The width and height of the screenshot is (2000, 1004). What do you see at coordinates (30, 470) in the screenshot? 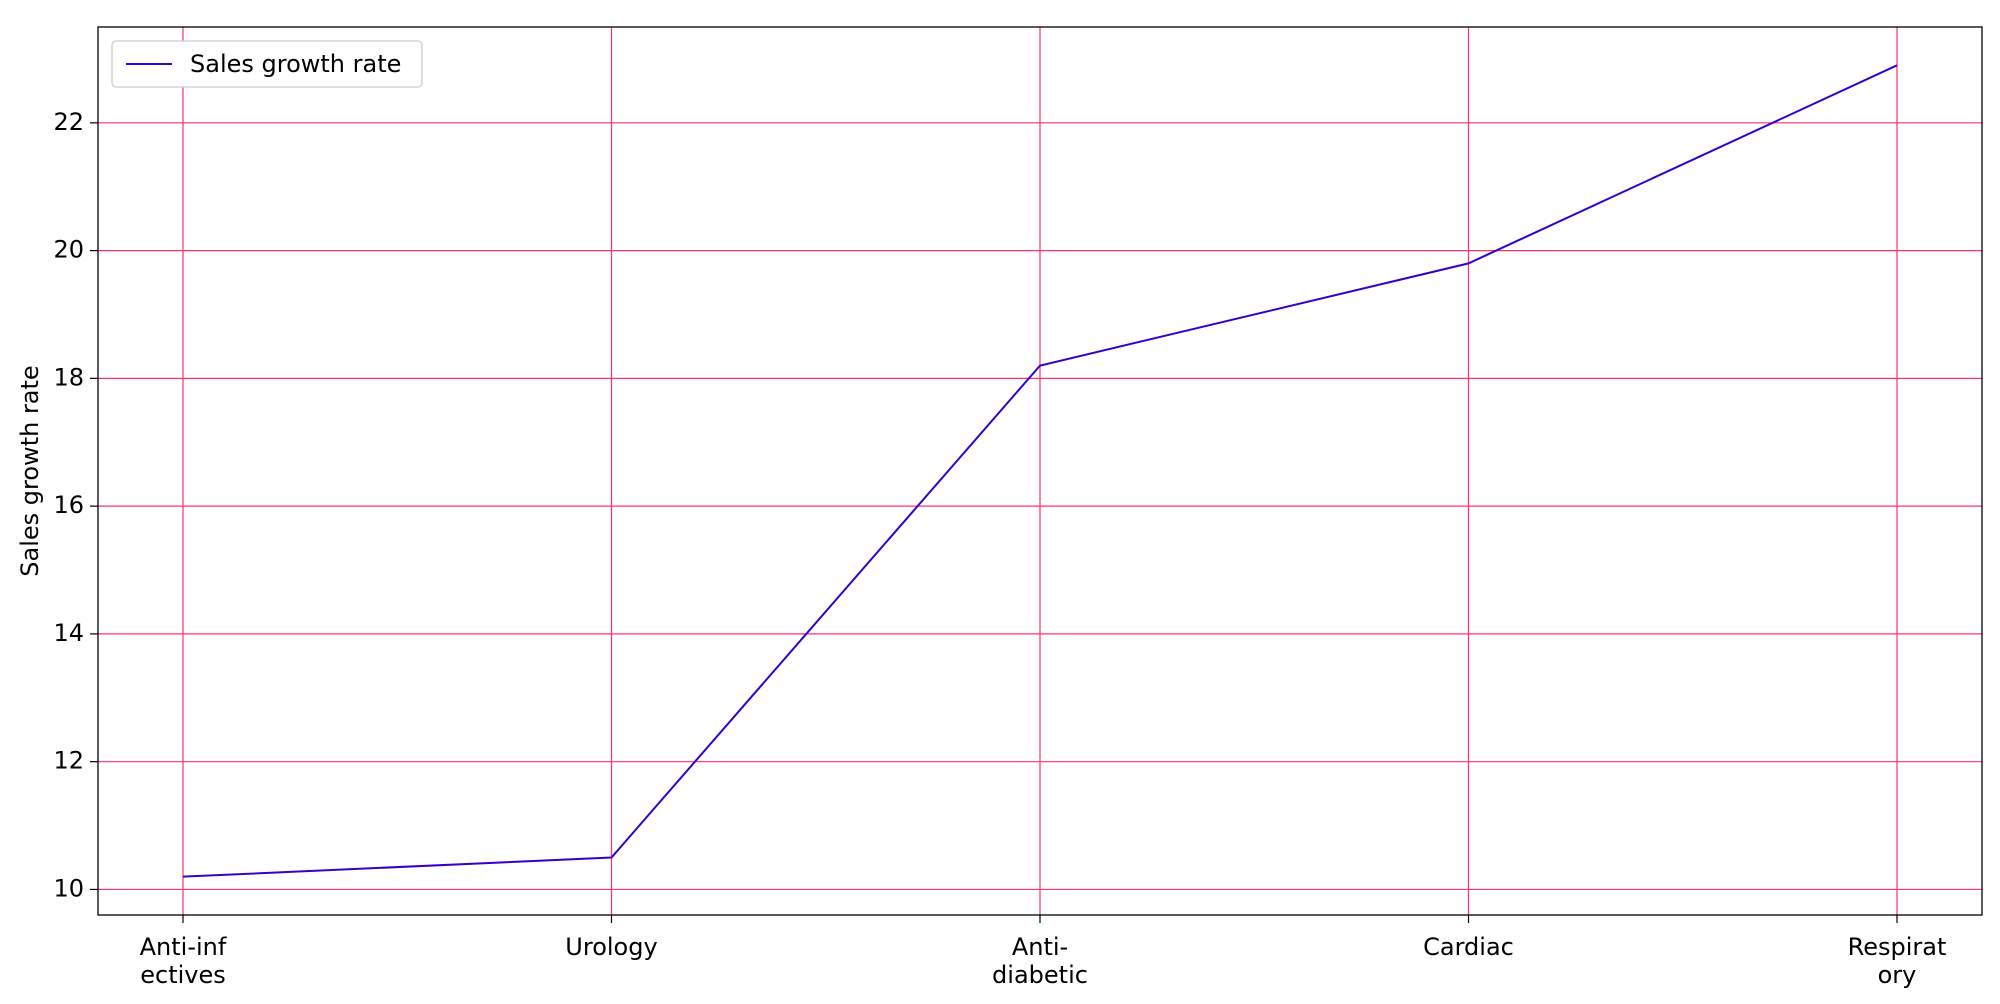
I see `y-axis-label: Sales growth rate` at bounding box center [30, 470].